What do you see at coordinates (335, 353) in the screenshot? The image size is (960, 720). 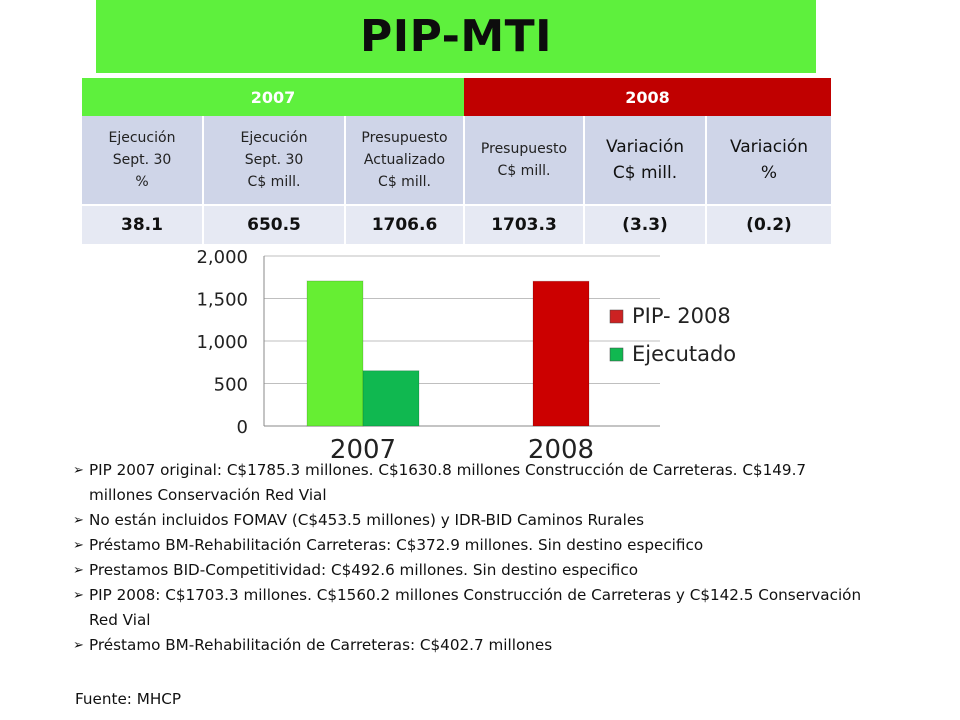 I see `bar-pip-2007` at bounding box center [335, 353].